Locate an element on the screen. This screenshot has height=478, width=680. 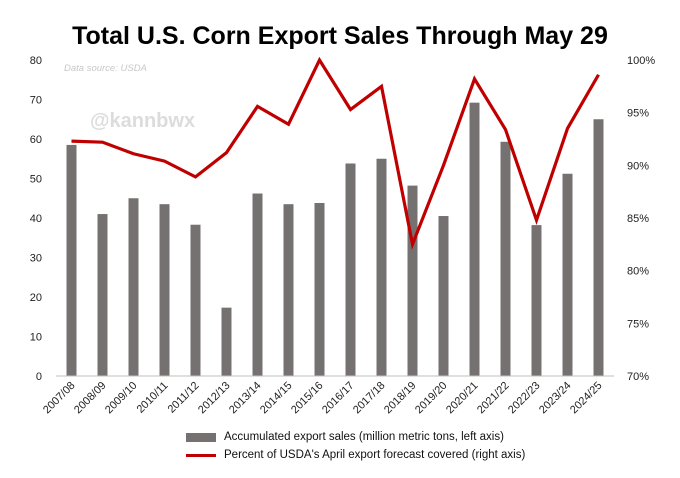
right-axis-tick-label: 75% is located at coordinates (638, 324).